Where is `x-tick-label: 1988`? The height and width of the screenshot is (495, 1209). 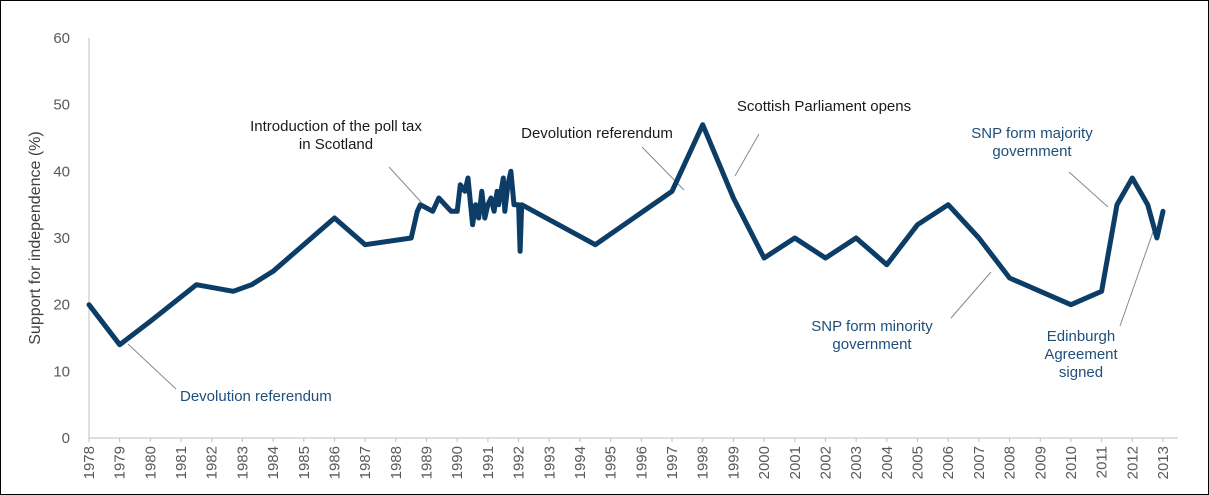 x-tick-label: 1988 is located at coordinates (396, 462).